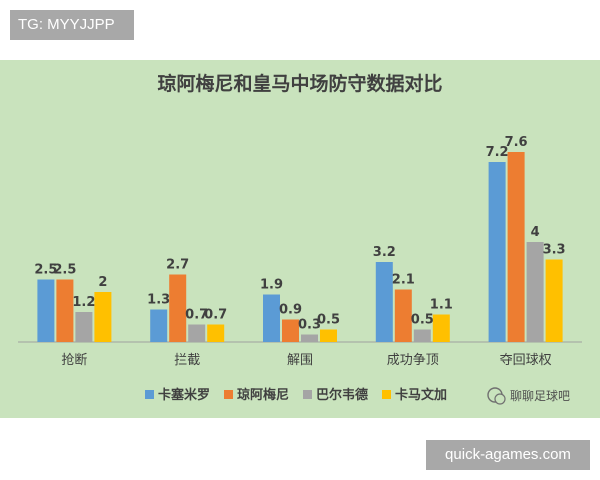 Image resolution: width=600 pixels, height=480 pixels. Describe the element at coordinates (184, 395) in the screenshot. I see `legend-label: 卡塞米罗` at that location.